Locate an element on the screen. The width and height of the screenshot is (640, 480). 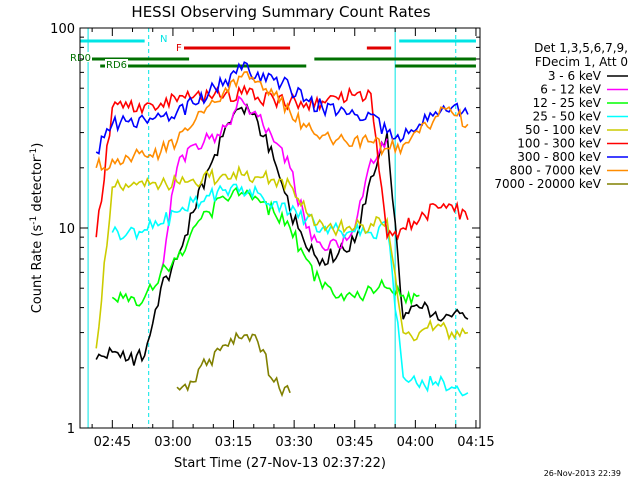
flag-label-n: N is located at coordinates (163, 39).